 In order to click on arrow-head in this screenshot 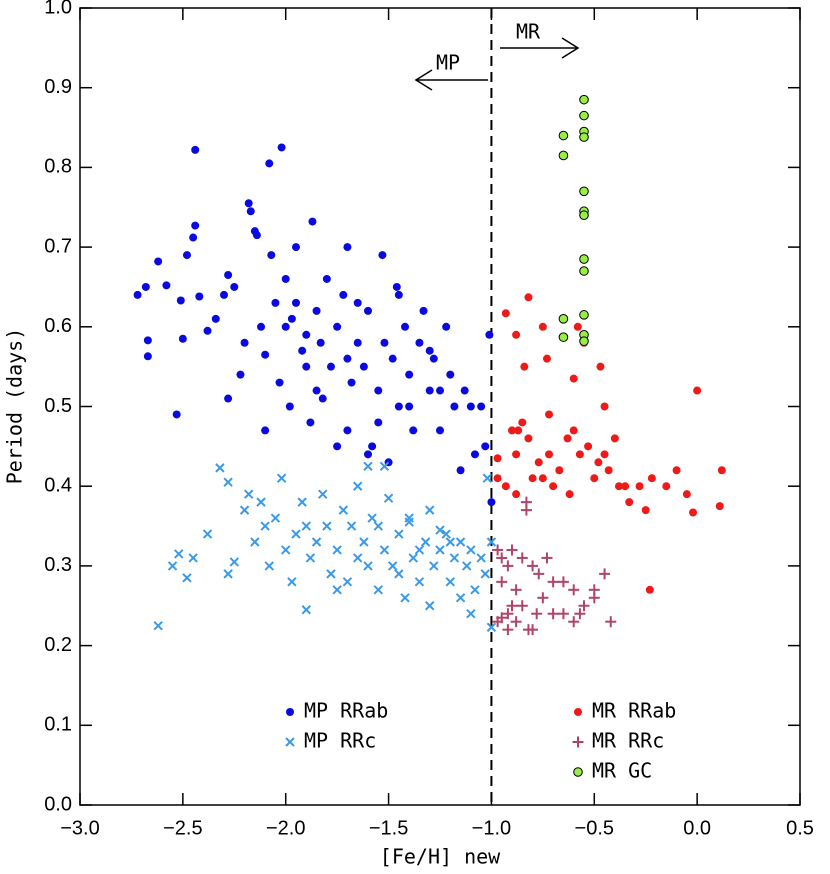, I will do `click(570, 48)`.